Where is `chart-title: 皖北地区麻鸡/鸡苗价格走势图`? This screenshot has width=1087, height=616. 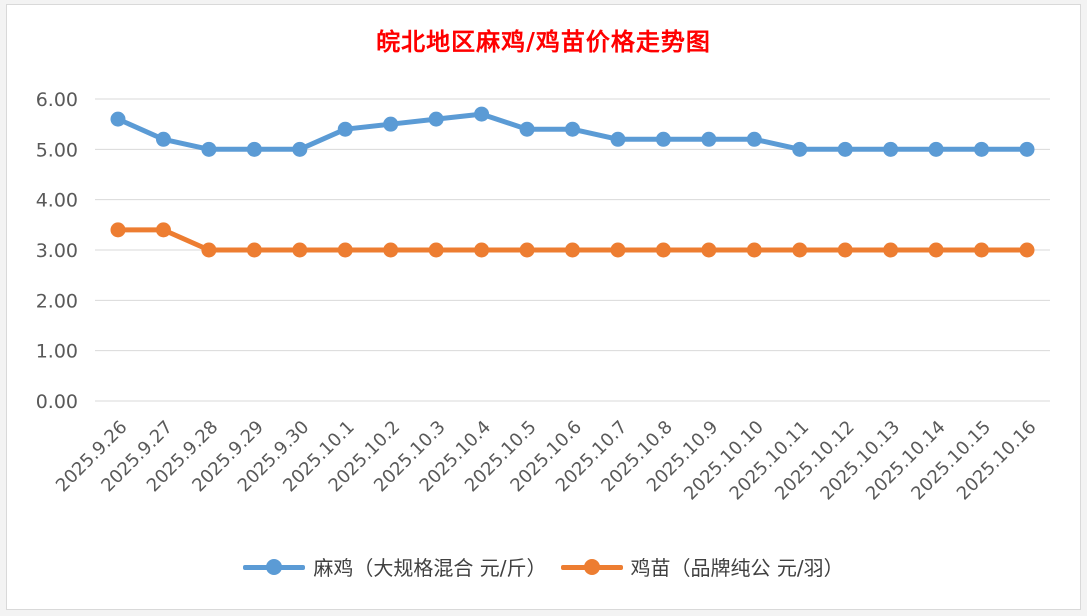 chart-title: 皖北地区麻鸡/鸡苗价格走势图 is located at coordinates (543, 41).